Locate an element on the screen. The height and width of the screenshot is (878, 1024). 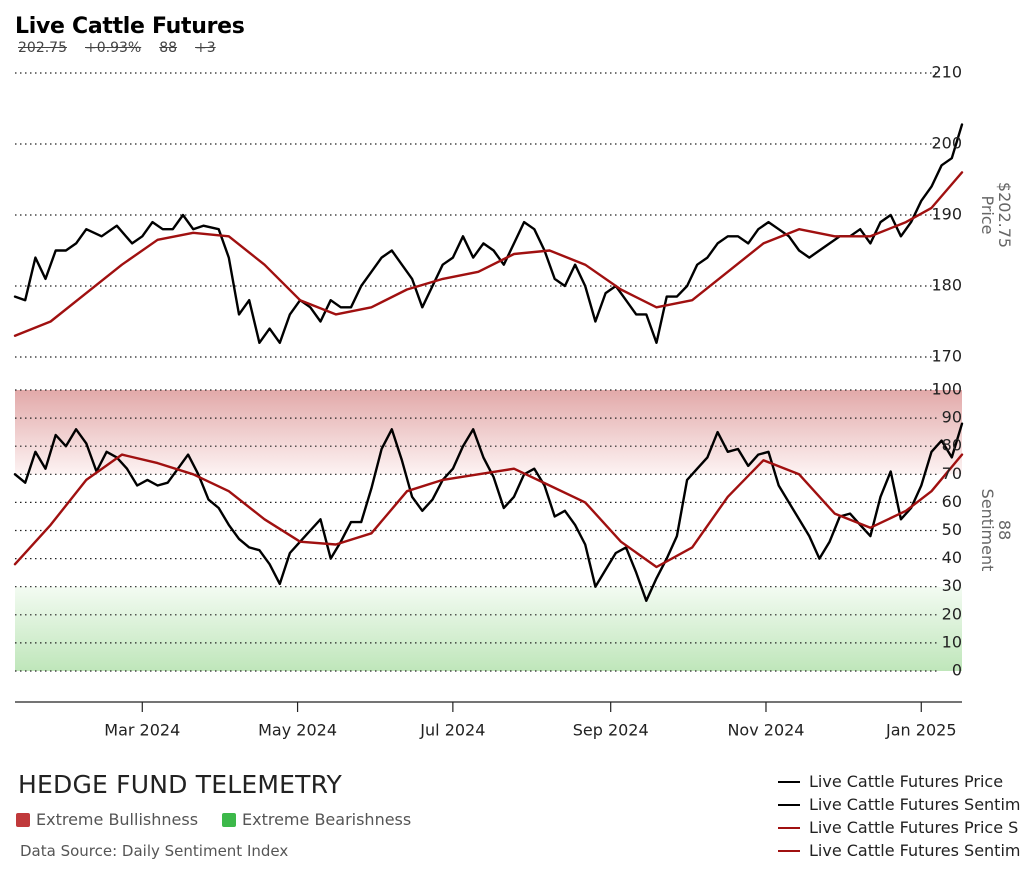
legend-item: Live Cattle Futures Price is located at coordinates (901, 781).